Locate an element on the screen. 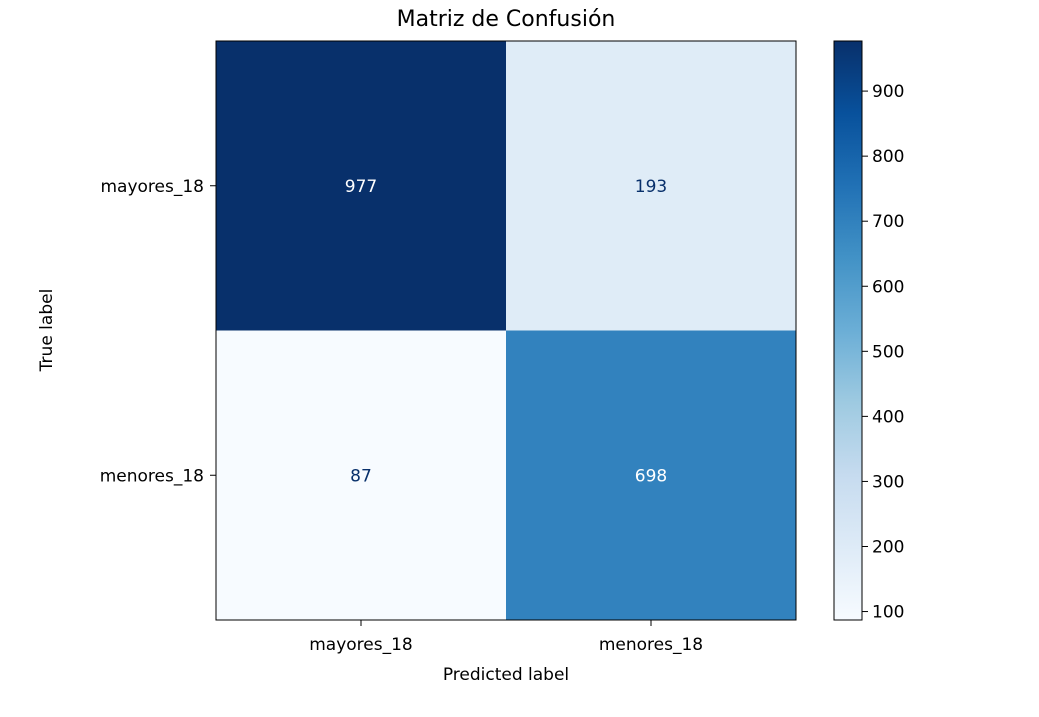 The height and width of the screenshot is (717, 1039). y-tick-label: menores_18 is located at coordinates (152, 476).